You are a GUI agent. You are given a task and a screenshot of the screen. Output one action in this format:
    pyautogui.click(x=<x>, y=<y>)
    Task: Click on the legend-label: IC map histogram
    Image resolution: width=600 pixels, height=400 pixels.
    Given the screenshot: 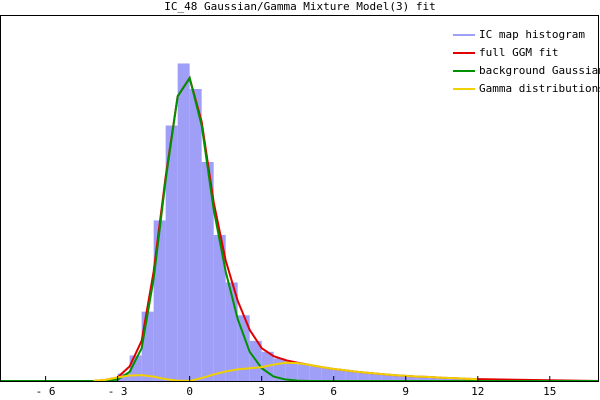 What is the action you would take?
    pyautogui.click(x=532, y=34)
    